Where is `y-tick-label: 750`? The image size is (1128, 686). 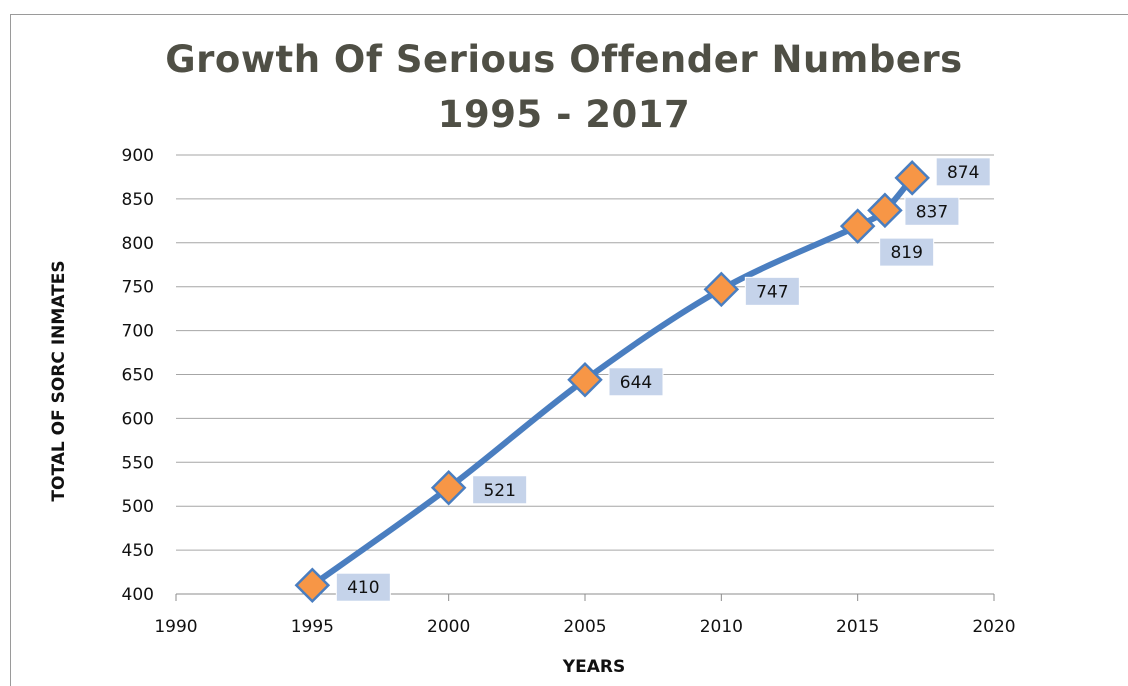 y-tick-label: 750 is located at coordinates (138, 288).